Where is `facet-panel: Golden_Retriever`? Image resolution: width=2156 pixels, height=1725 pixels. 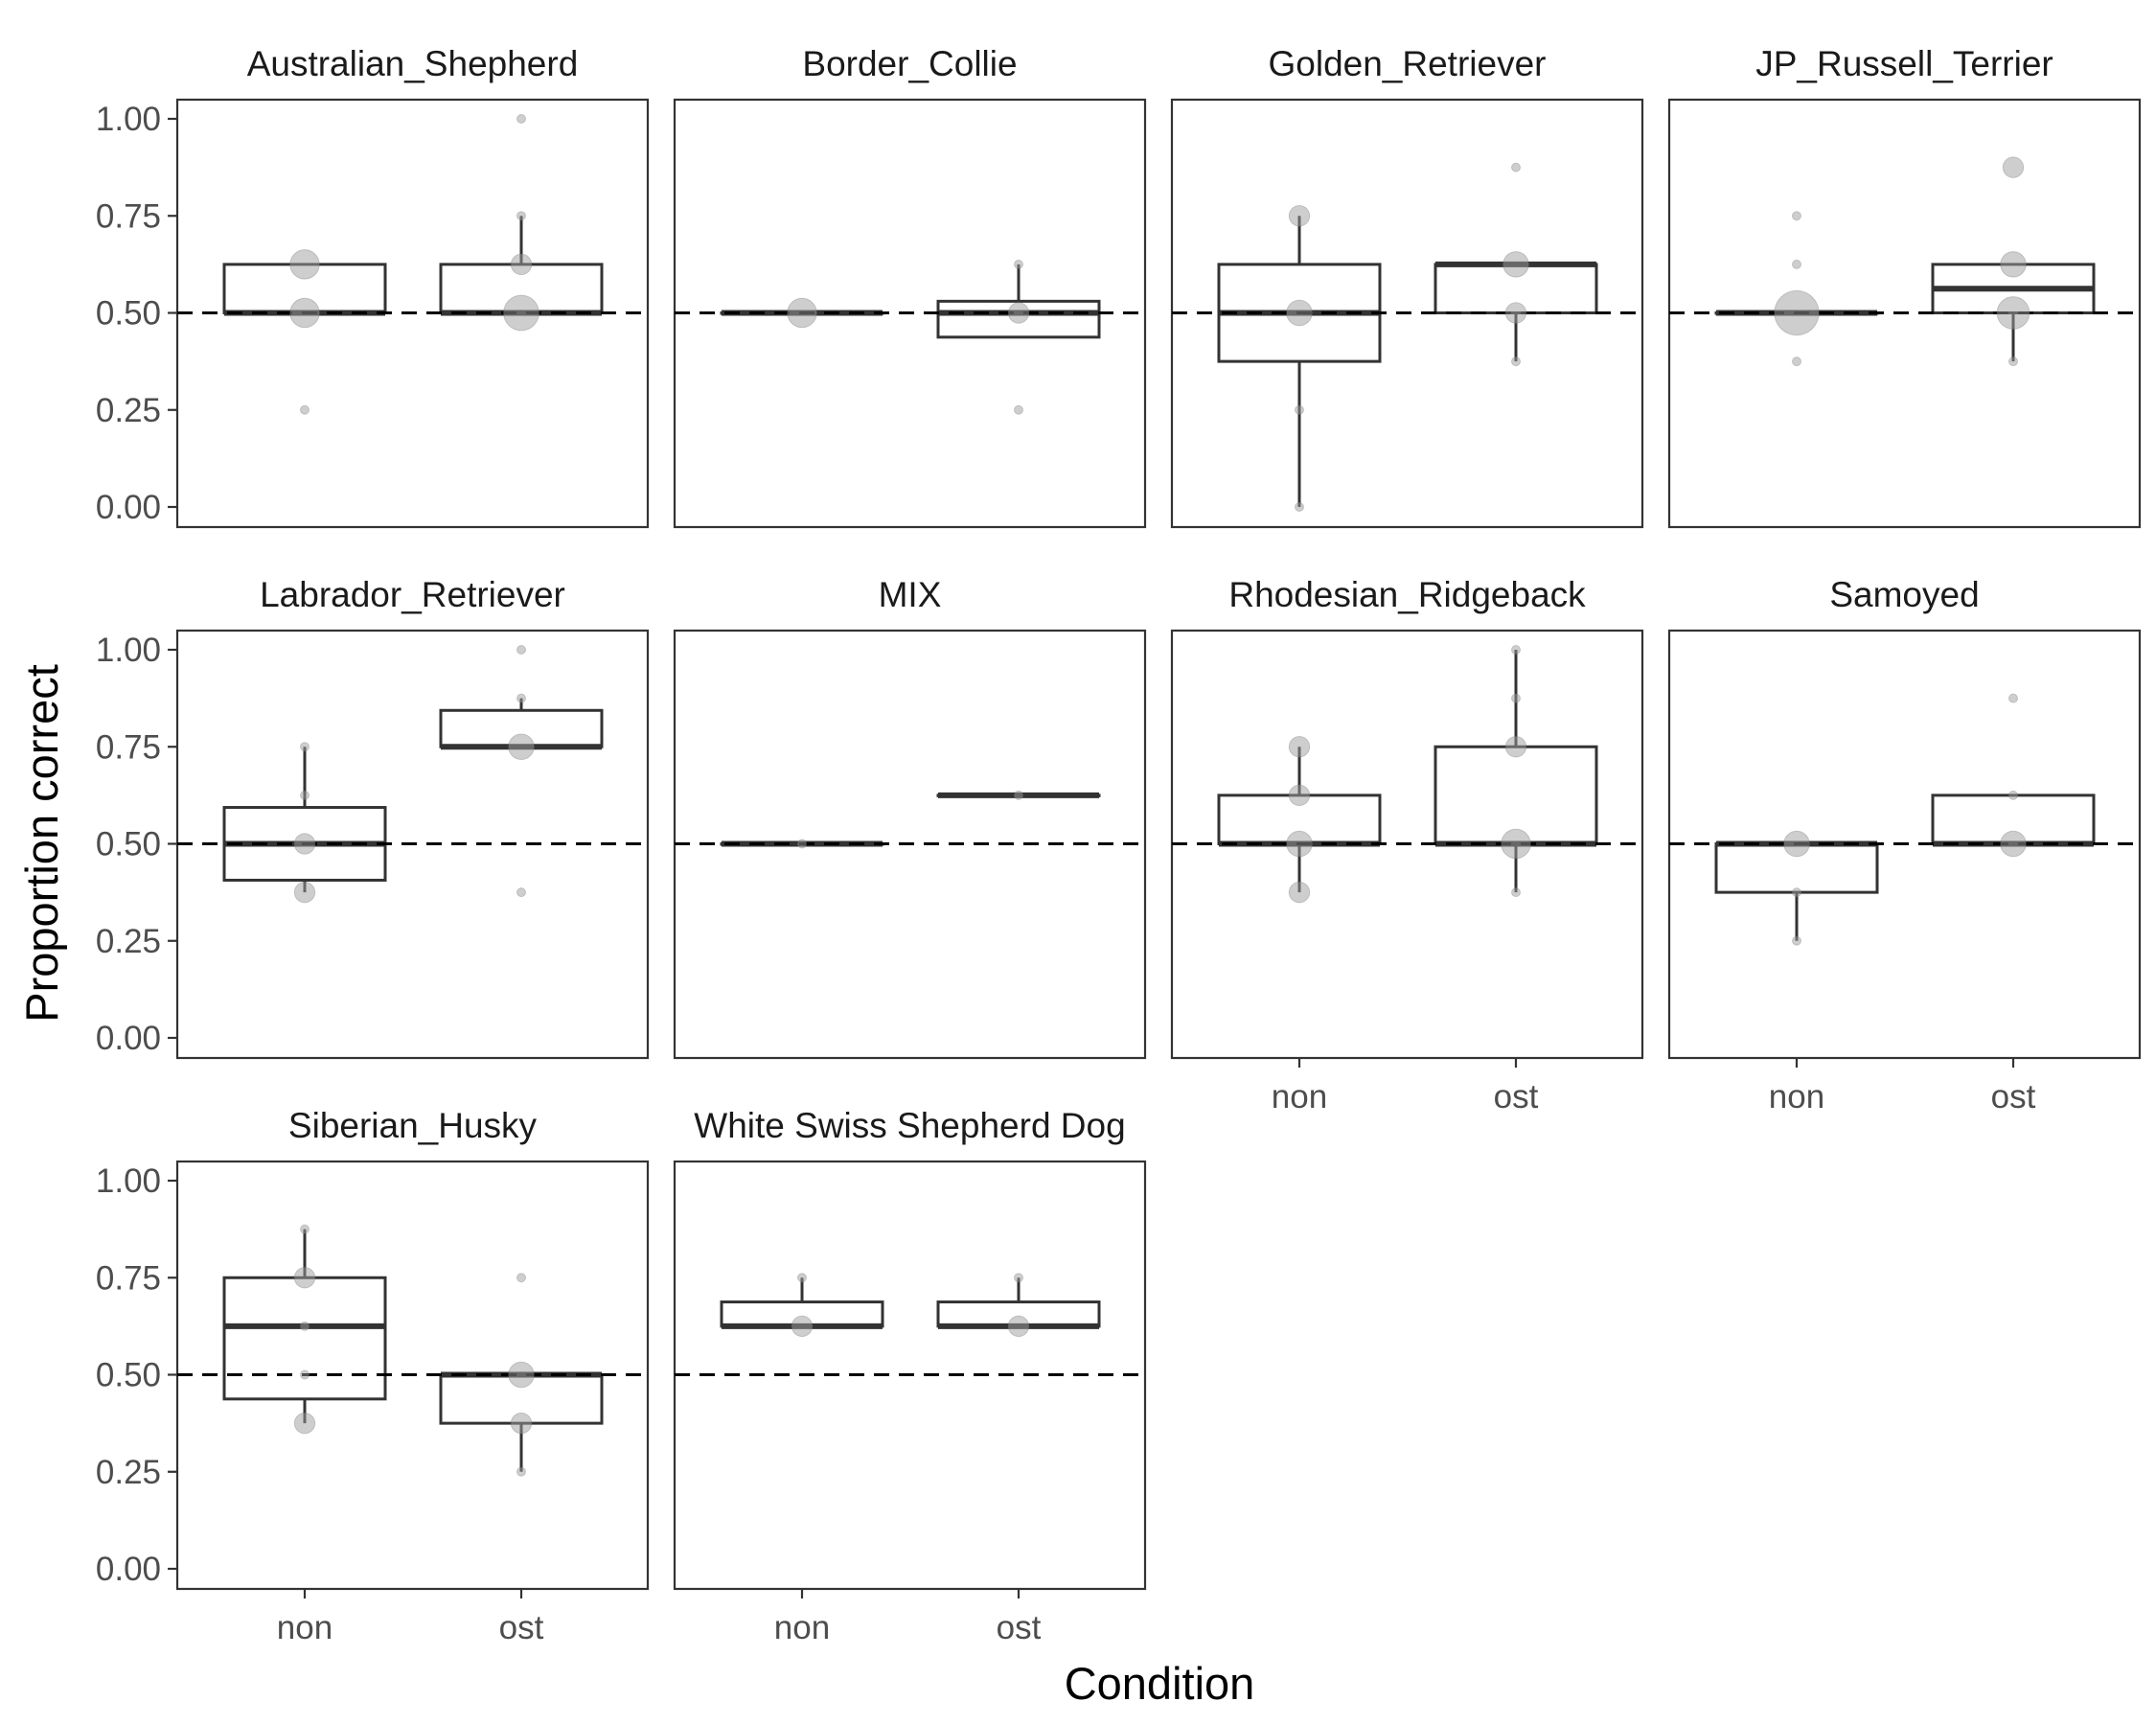
facet-panel: Golden_Retriever is located at coordinates (1407, 286).